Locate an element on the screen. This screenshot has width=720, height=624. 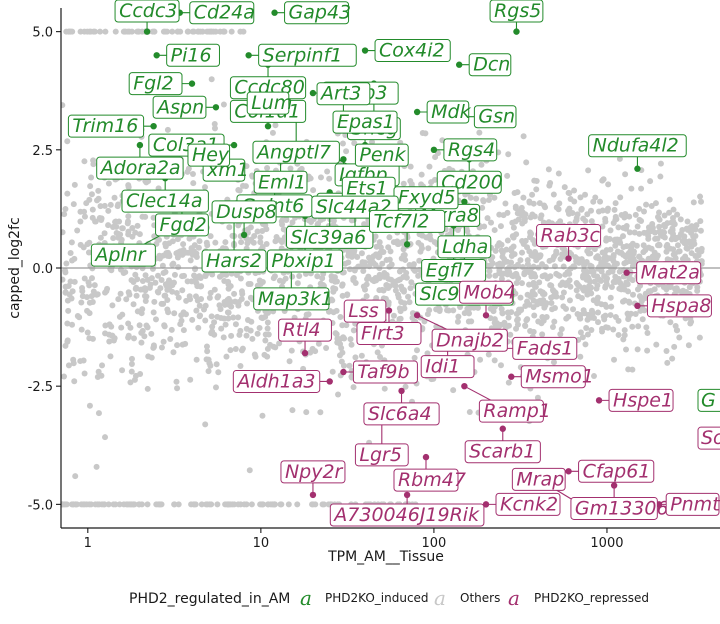
legend-key-repressed: a is located at coordinates (514, 598).